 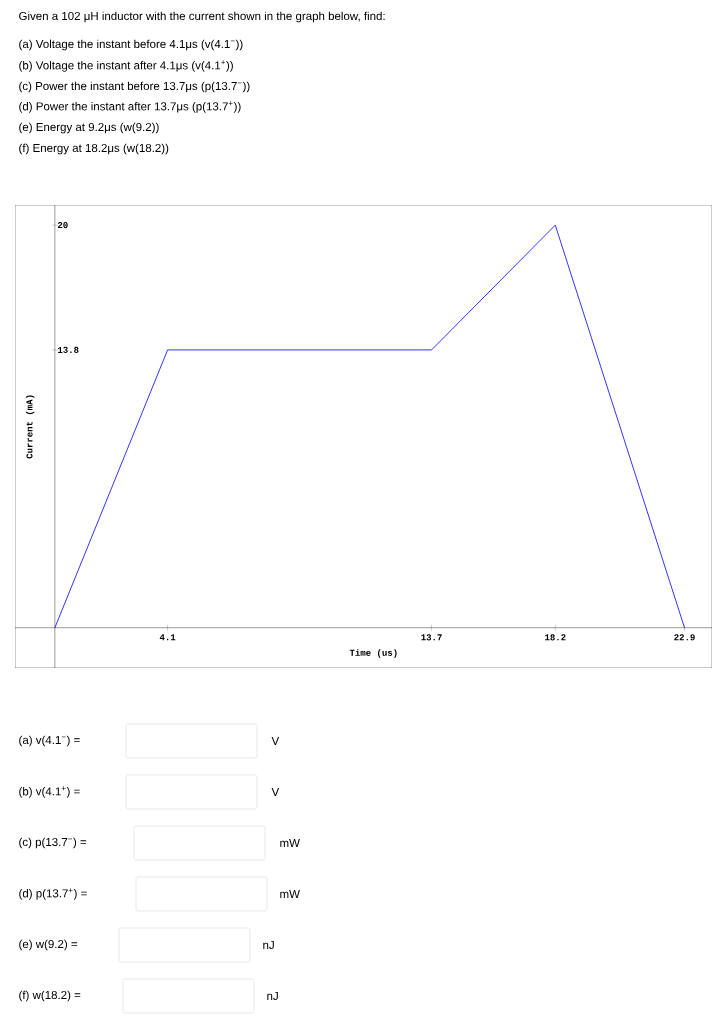 I want to click on x-tick-label: 18.2, so click(x=555, y=637).